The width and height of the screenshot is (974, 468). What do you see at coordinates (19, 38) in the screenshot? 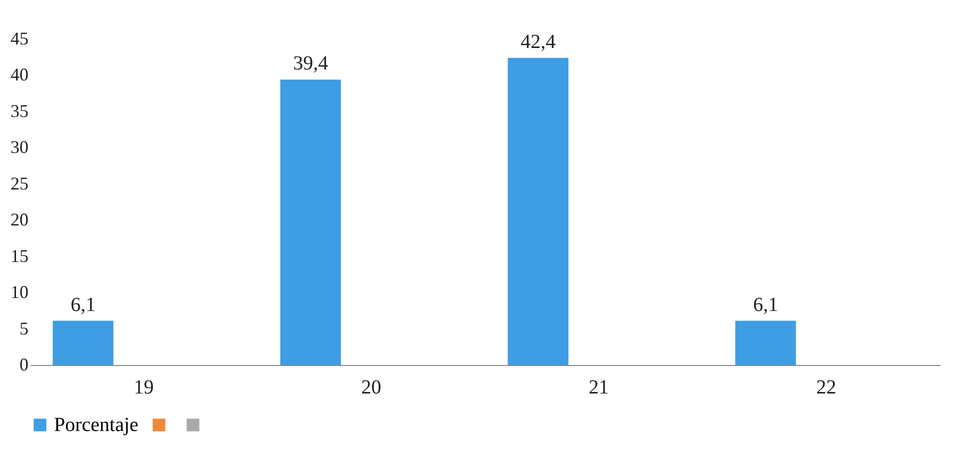
I see `y-tick-label: 45` at bounding box center [19, 38].